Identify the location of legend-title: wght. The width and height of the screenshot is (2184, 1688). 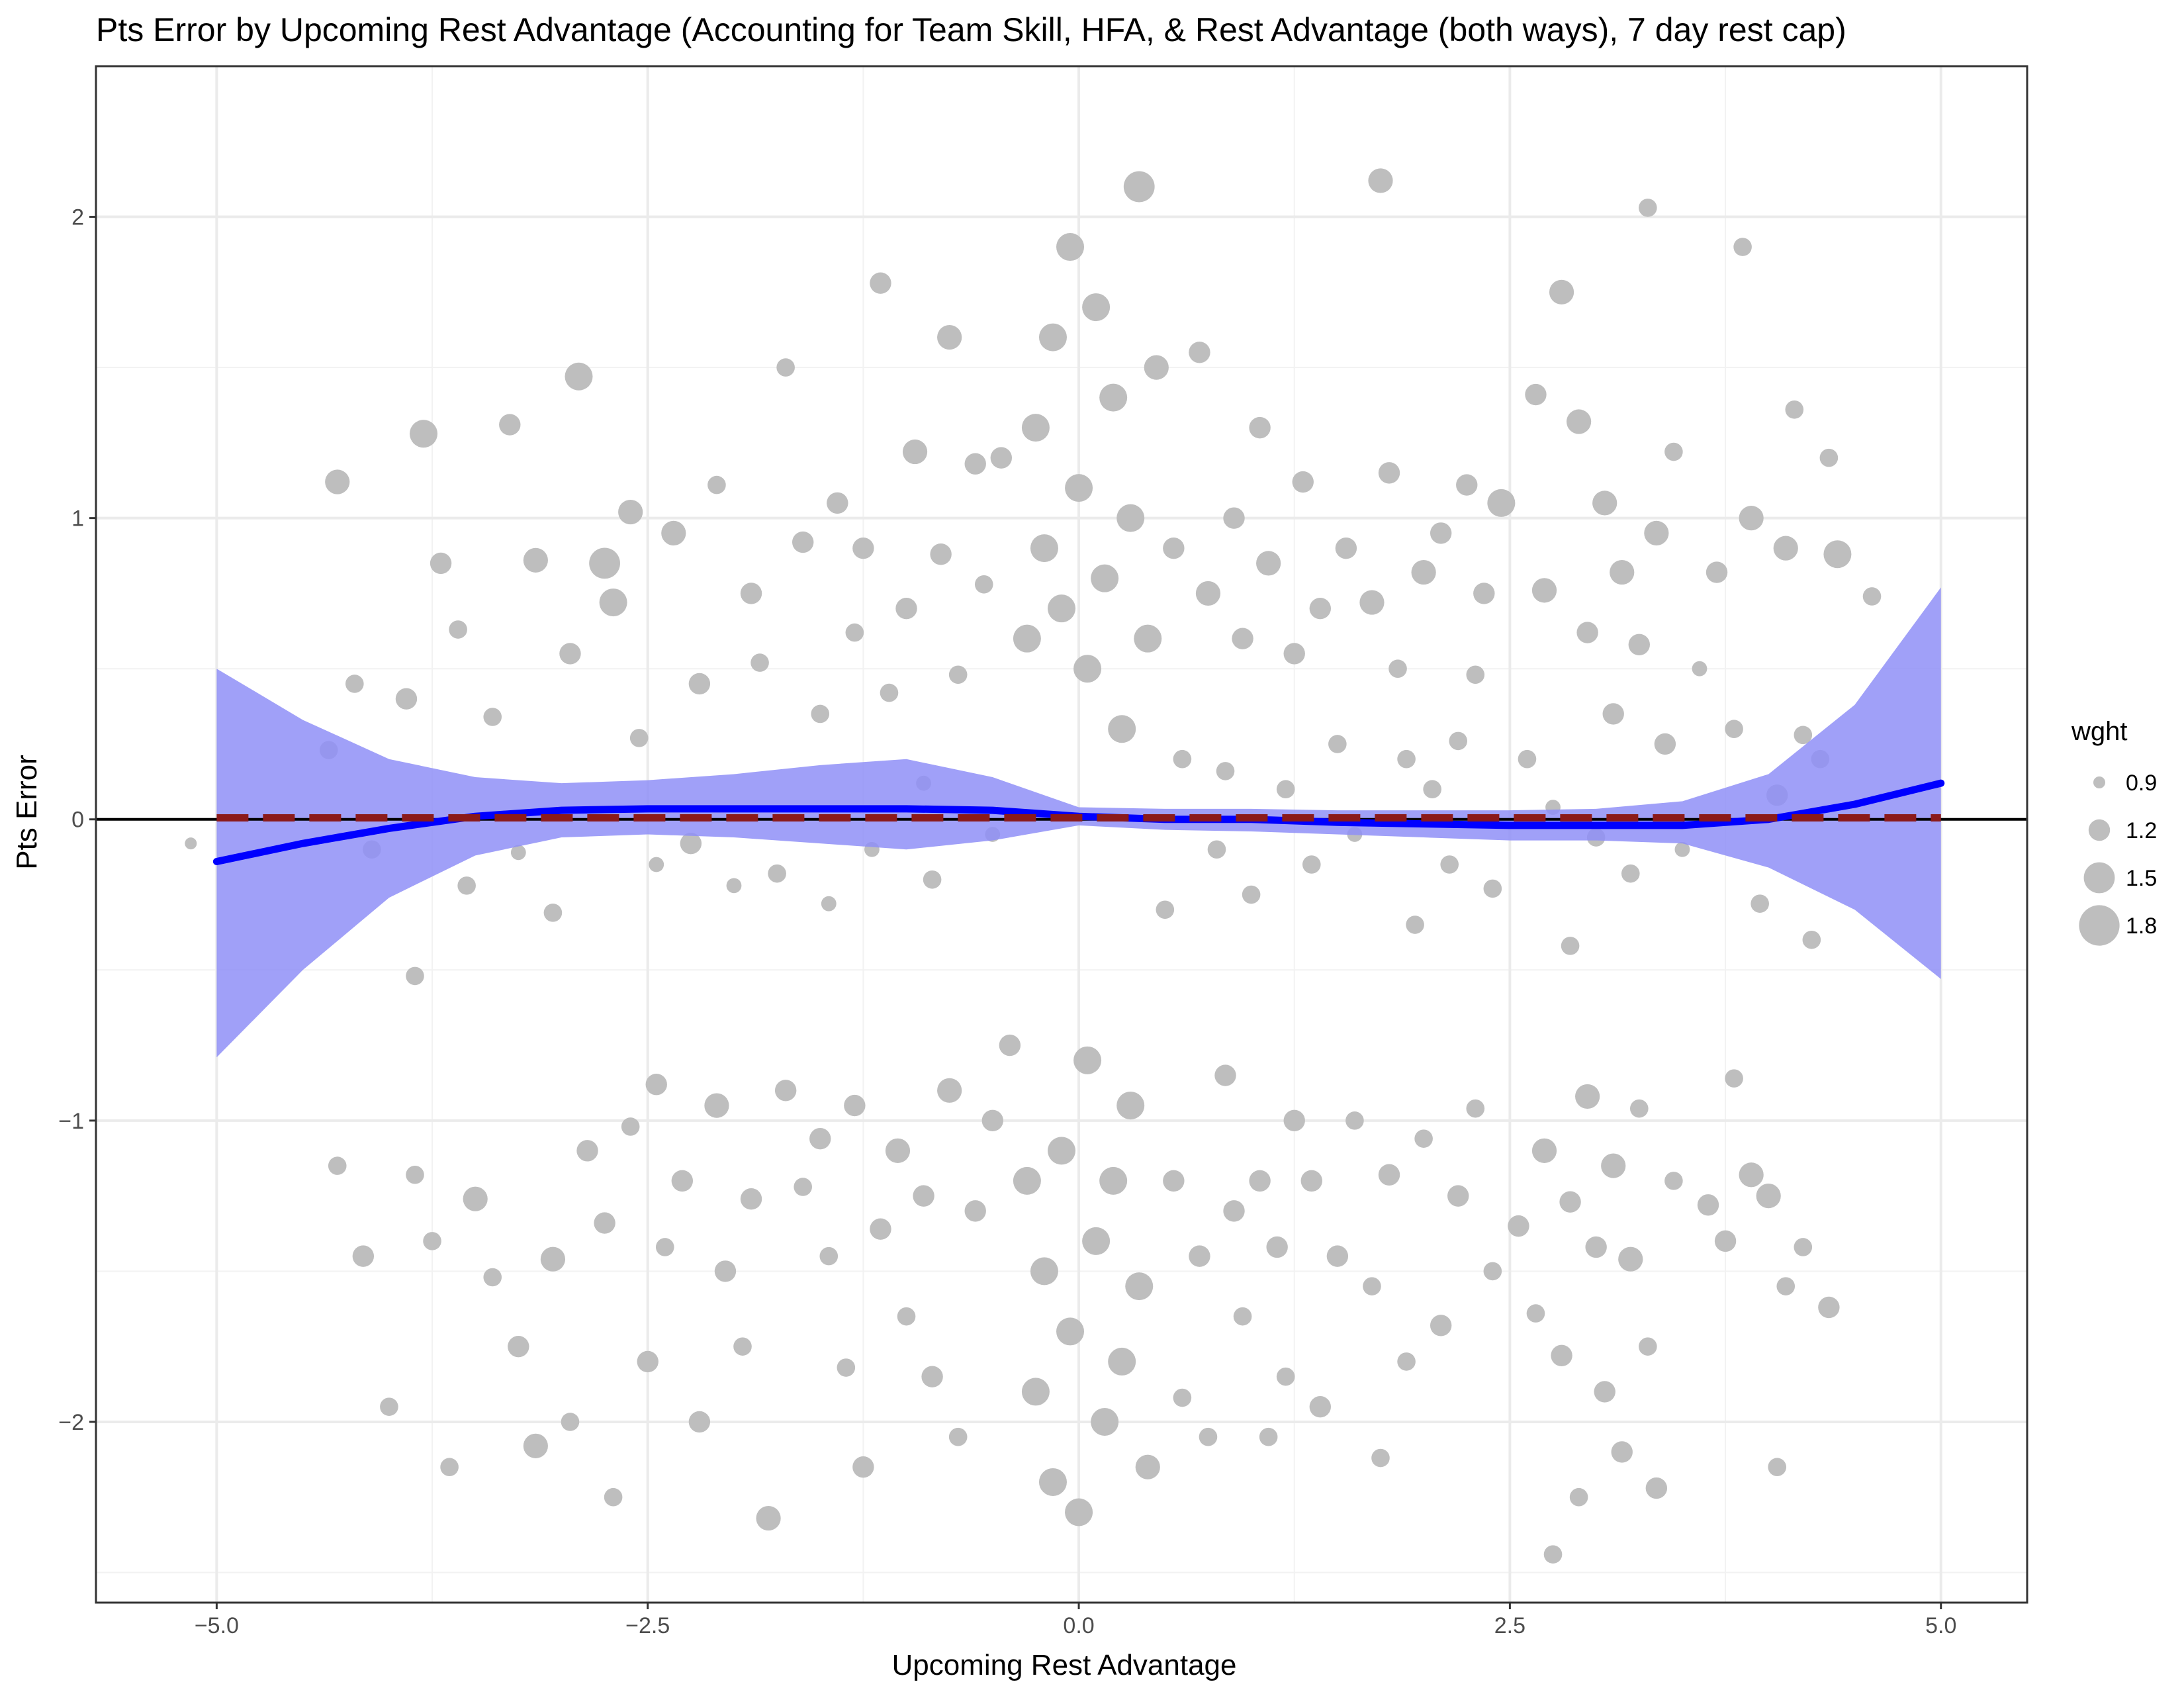
(2099, 731).